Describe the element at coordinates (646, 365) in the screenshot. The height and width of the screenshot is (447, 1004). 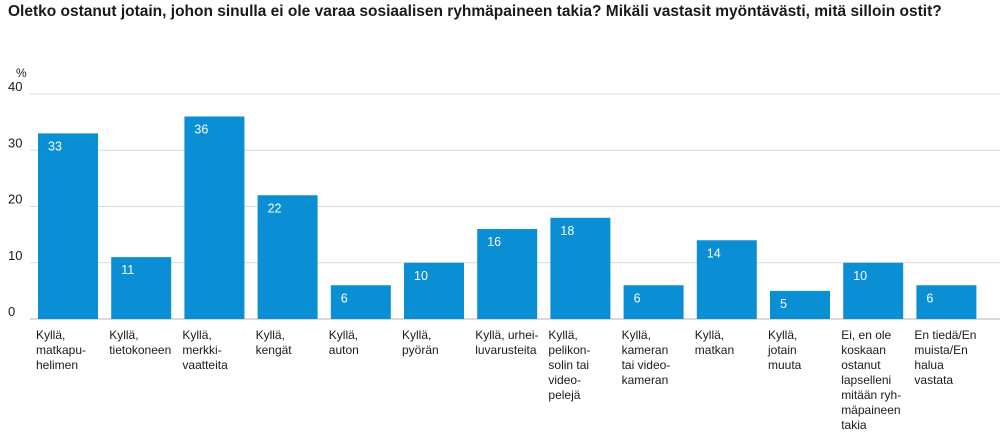
I see `x-category-label-line: tai video-` at that location.